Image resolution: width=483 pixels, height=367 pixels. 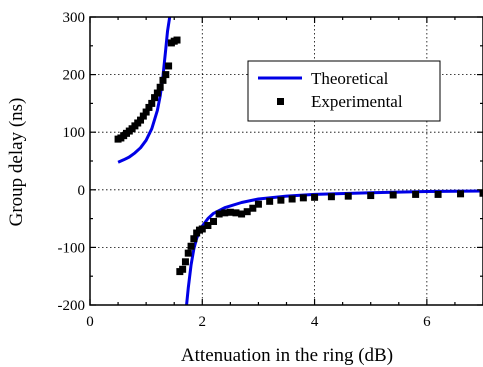 What do you see at coordinates (72, 248) in the screenshot?
I see `y-tick-label: -100` at bounding box center [72, 248].